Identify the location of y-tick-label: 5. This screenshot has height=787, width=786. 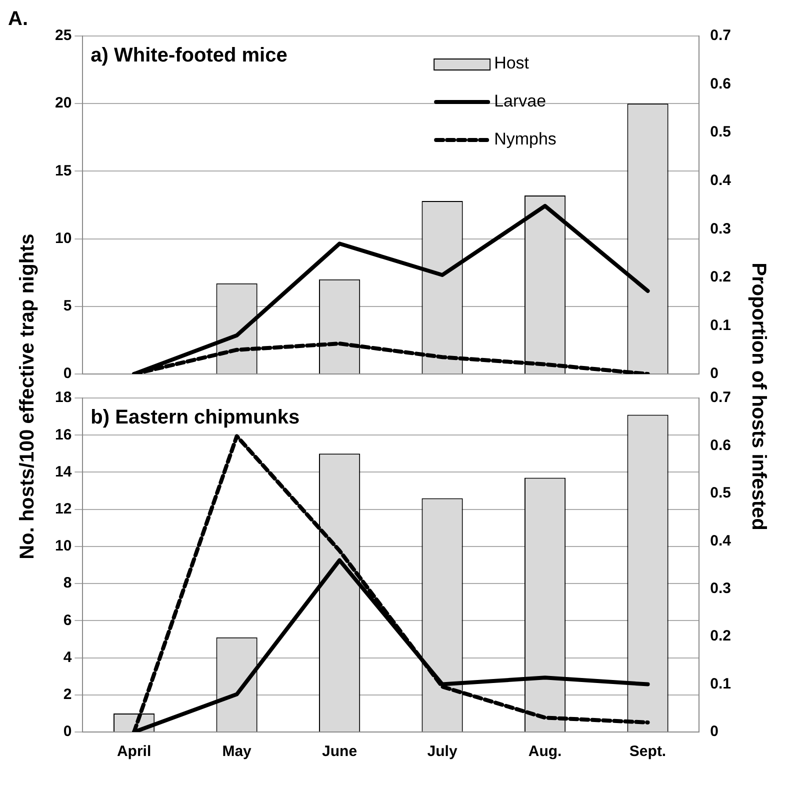
(67, 306).